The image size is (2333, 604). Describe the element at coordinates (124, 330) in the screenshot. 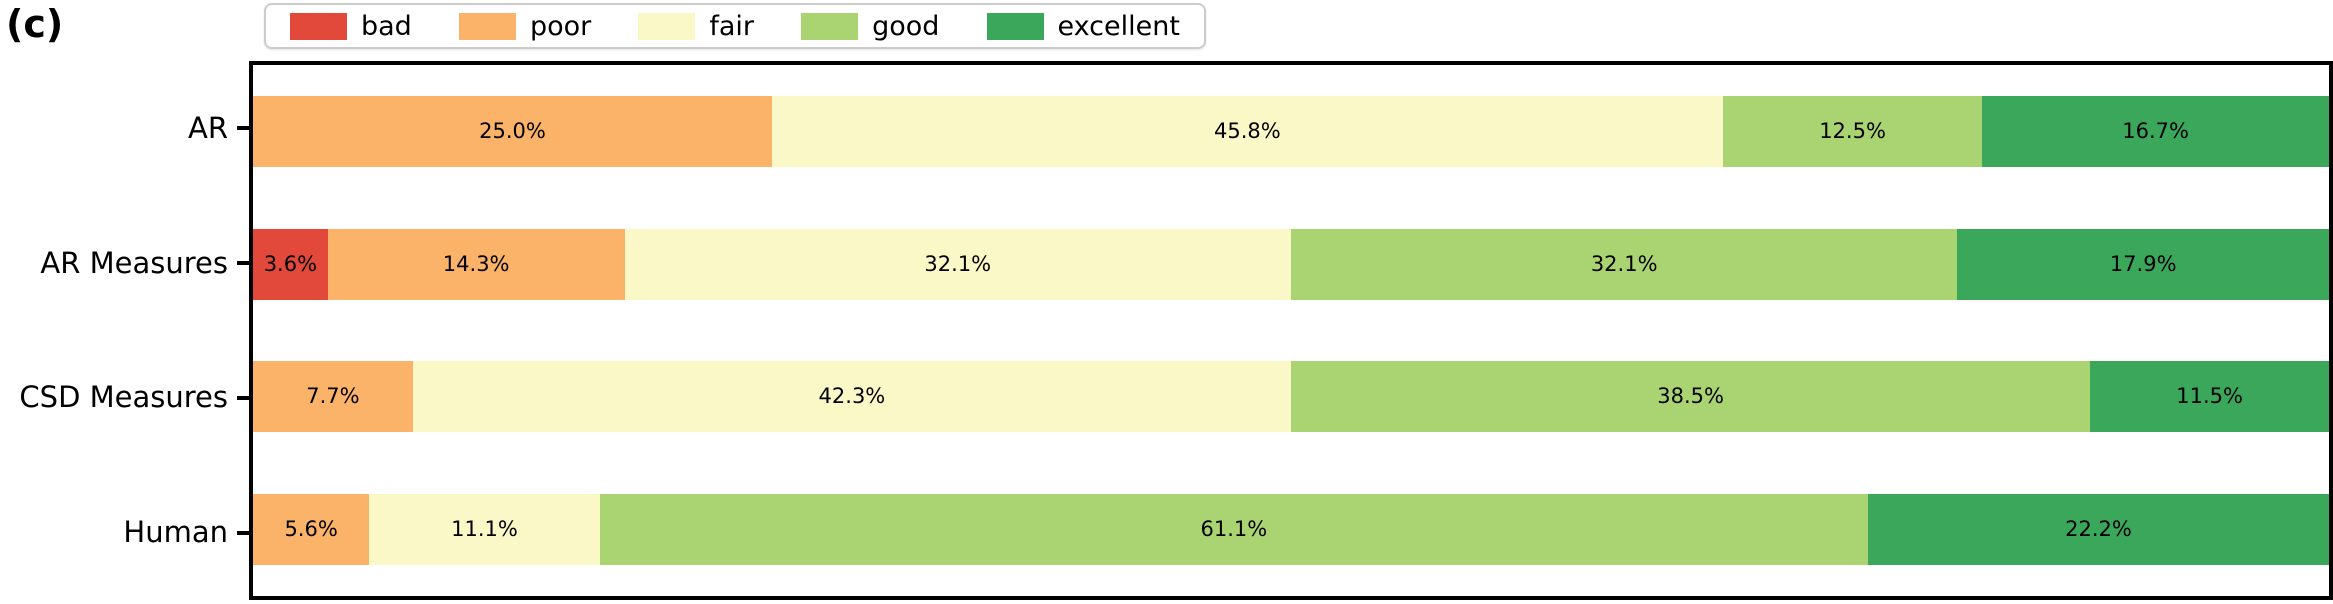

I see `y-axis: AR AR Measures CSD Measures Human` at that location.